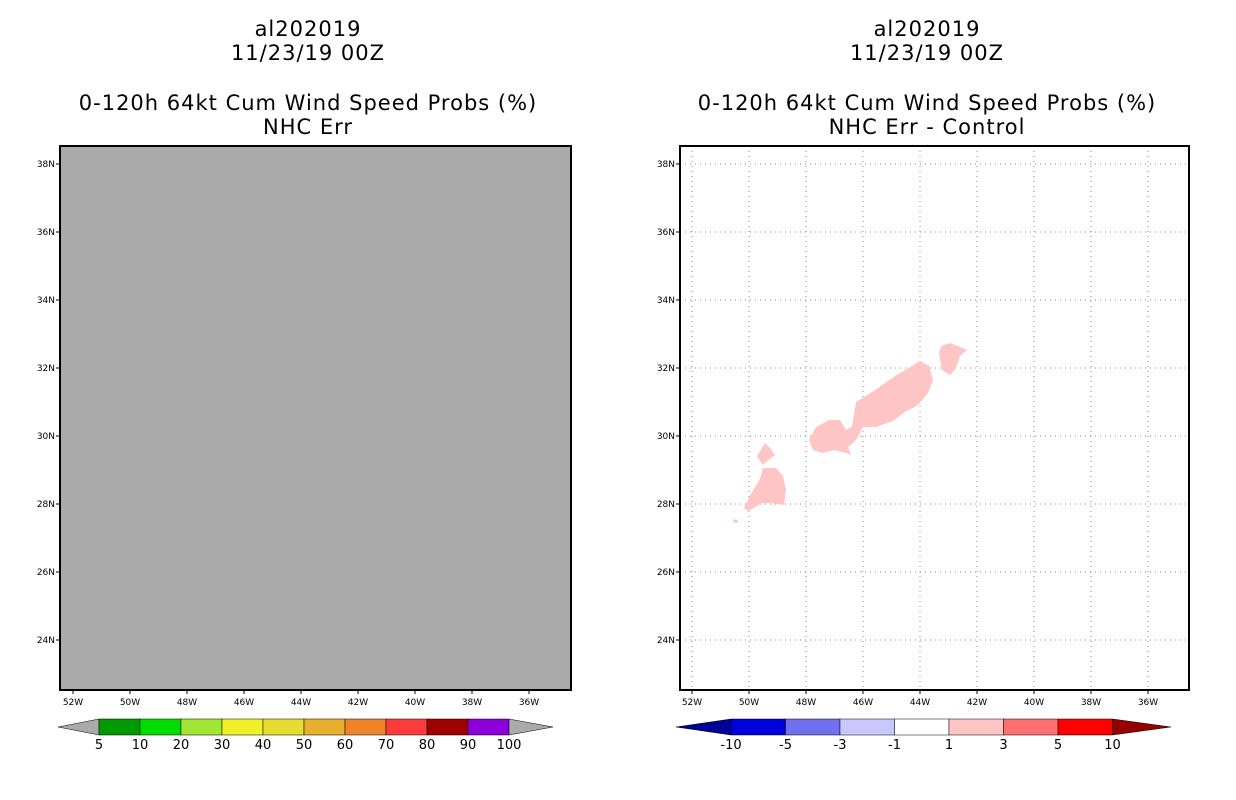 This screenshot has height=800, width=1236. Describe the element at coordinates (46, 505) in the screenshot. I see `y-tick-label: 28N` at that location.